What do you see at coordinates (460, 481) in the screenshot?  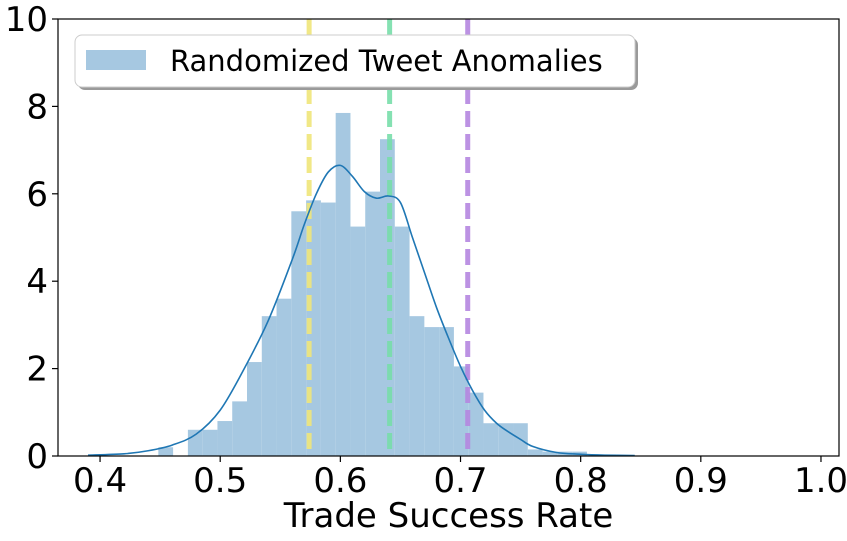 I see `x-tick-label: 0.7` at bounding box center [460, 481].